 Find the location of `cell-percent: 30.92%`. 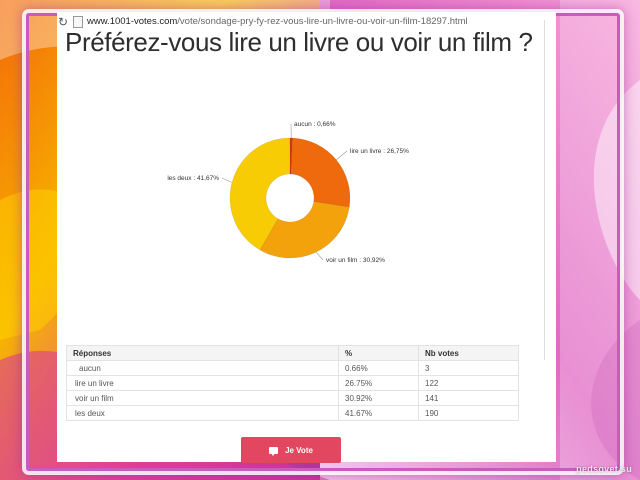

cell-percent: 30.92% is located at coordinates (378, 398).